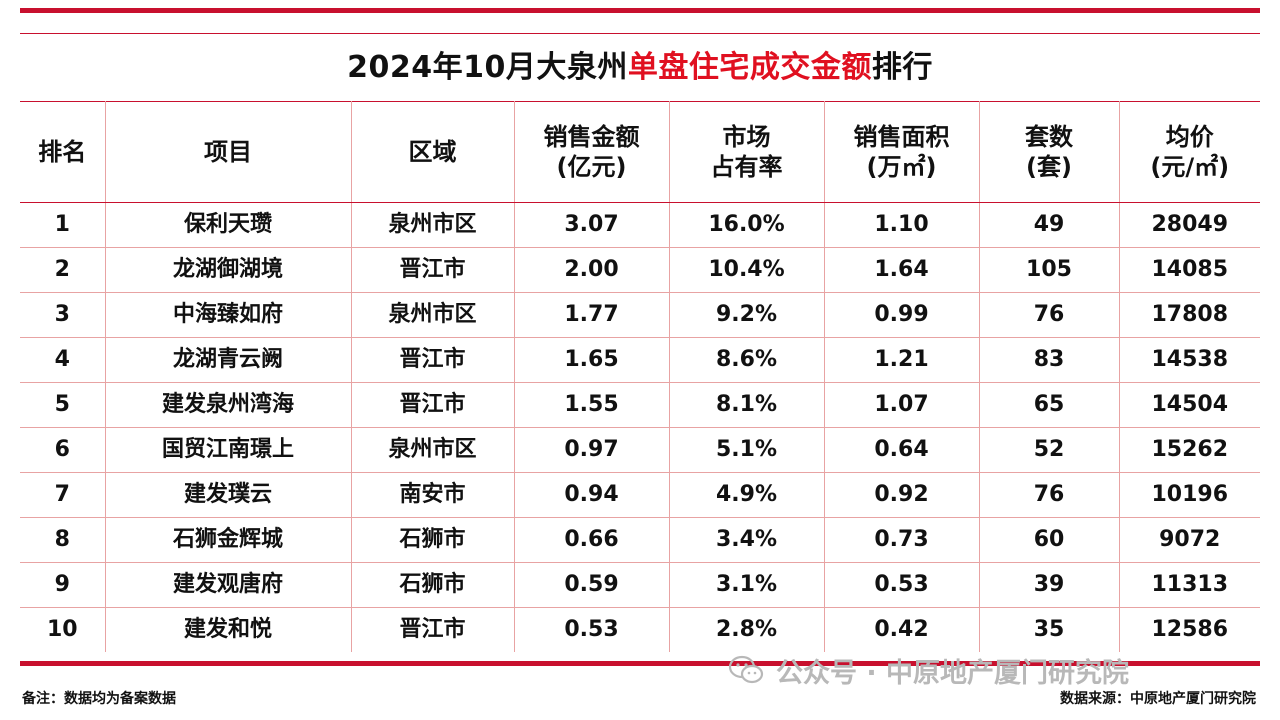  I want to click on column-header-label: 区域, so click(432, 152).